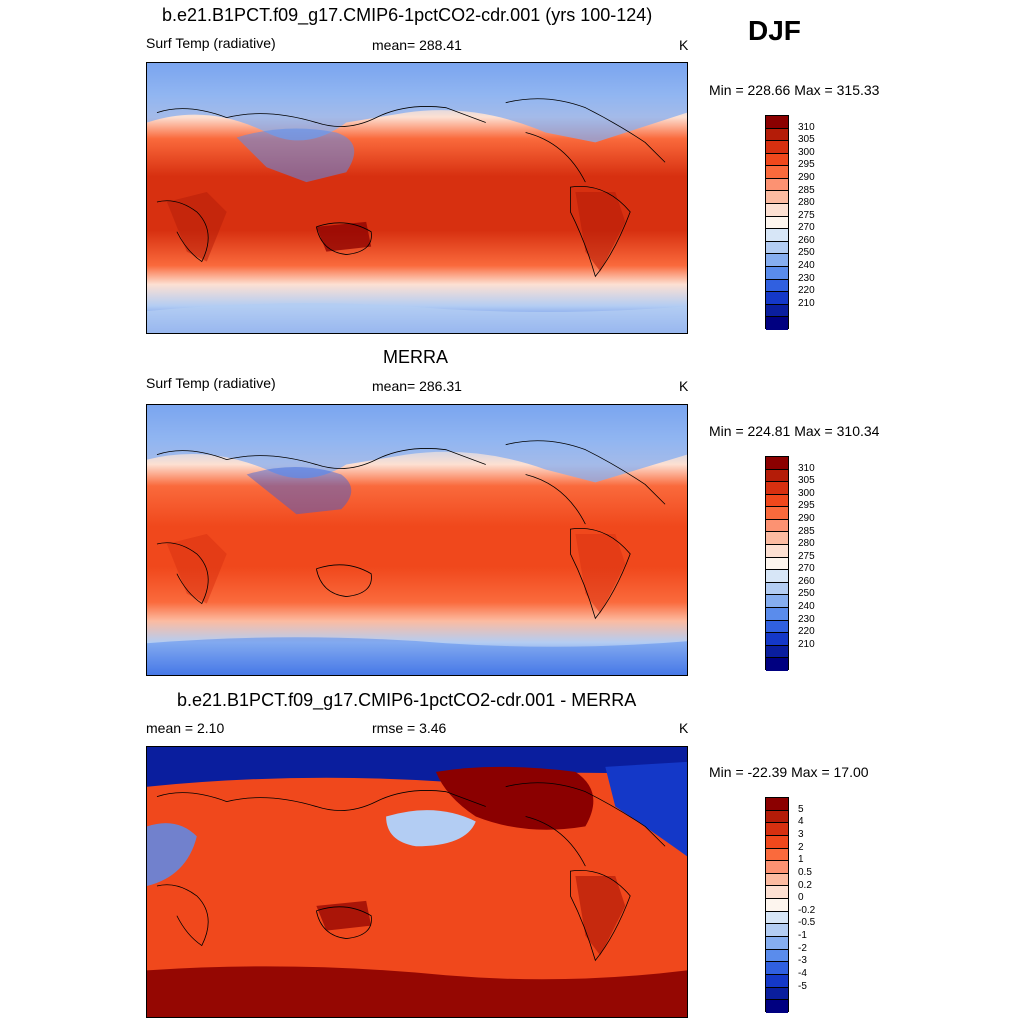  I want to click on colorbar-tick-label: 0, so click(801, 898).